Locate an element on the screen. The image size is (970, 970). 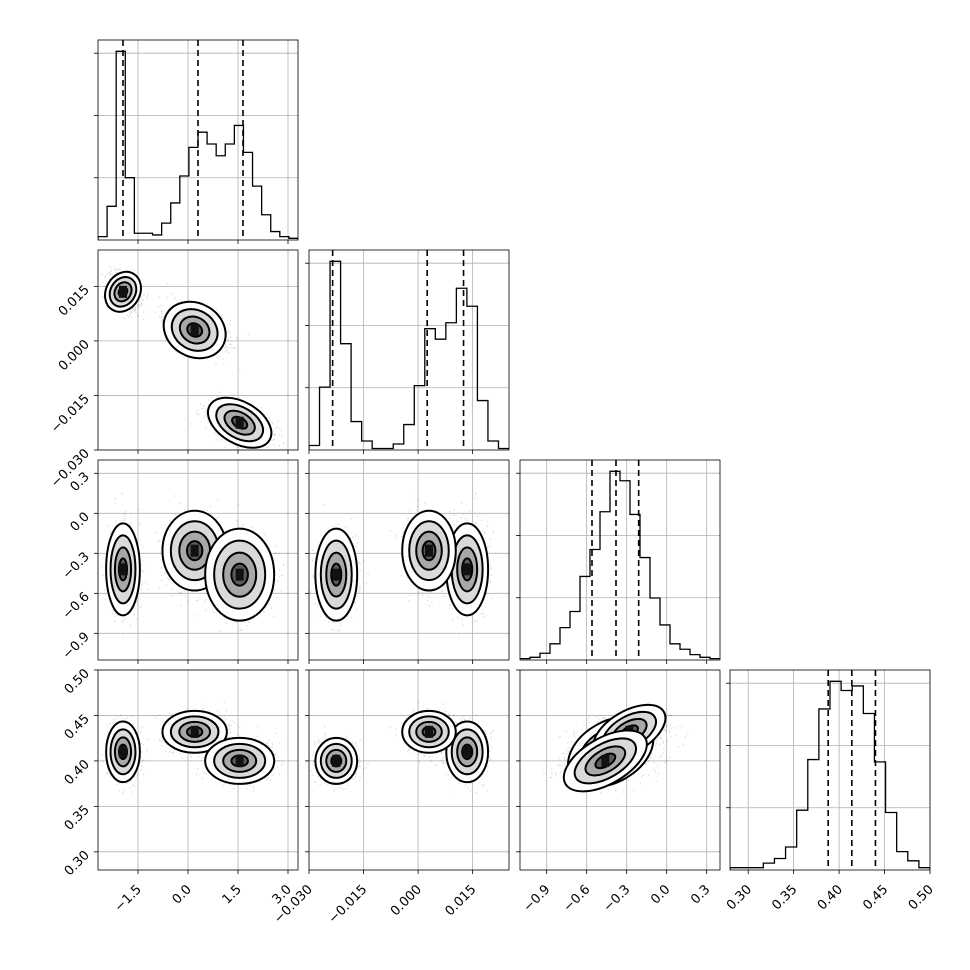
x-tick-label: −0.015 is located at coordinates (348, 904).